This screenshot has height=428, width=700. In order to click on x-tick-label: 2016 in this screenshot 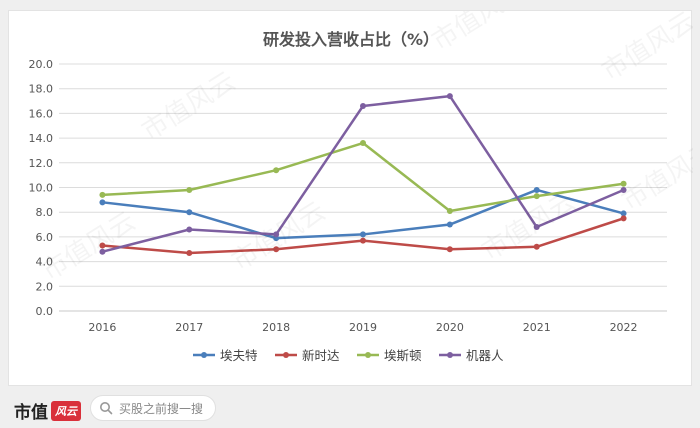, I will do `click(102, 327)`.